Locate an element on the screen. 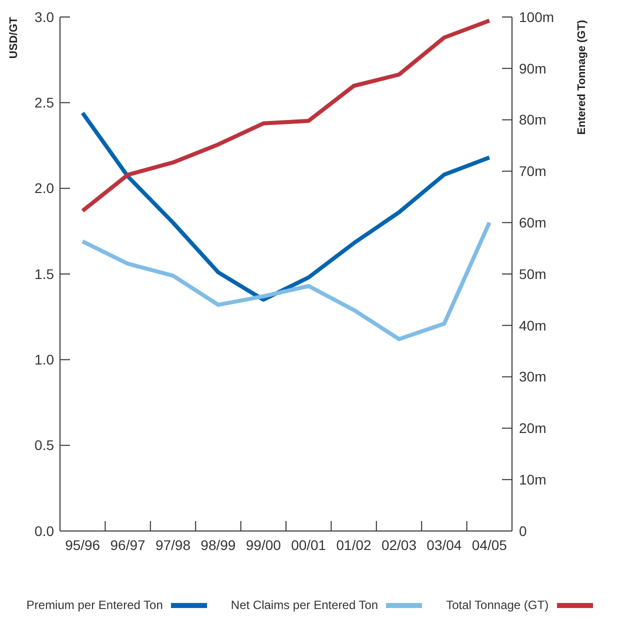  x-tick-label: 98/99 is located at coordinates (218, 545).